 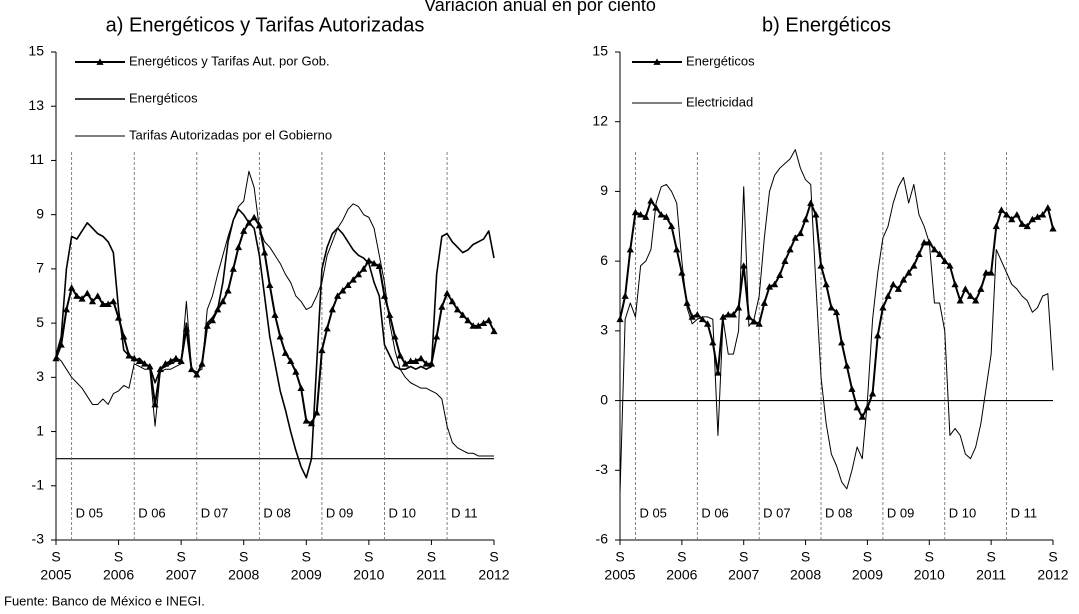 What do you see at coordinates (714, 512) in the screenshot?
I see `period-label: D 06` at bounding box center [714, 512].